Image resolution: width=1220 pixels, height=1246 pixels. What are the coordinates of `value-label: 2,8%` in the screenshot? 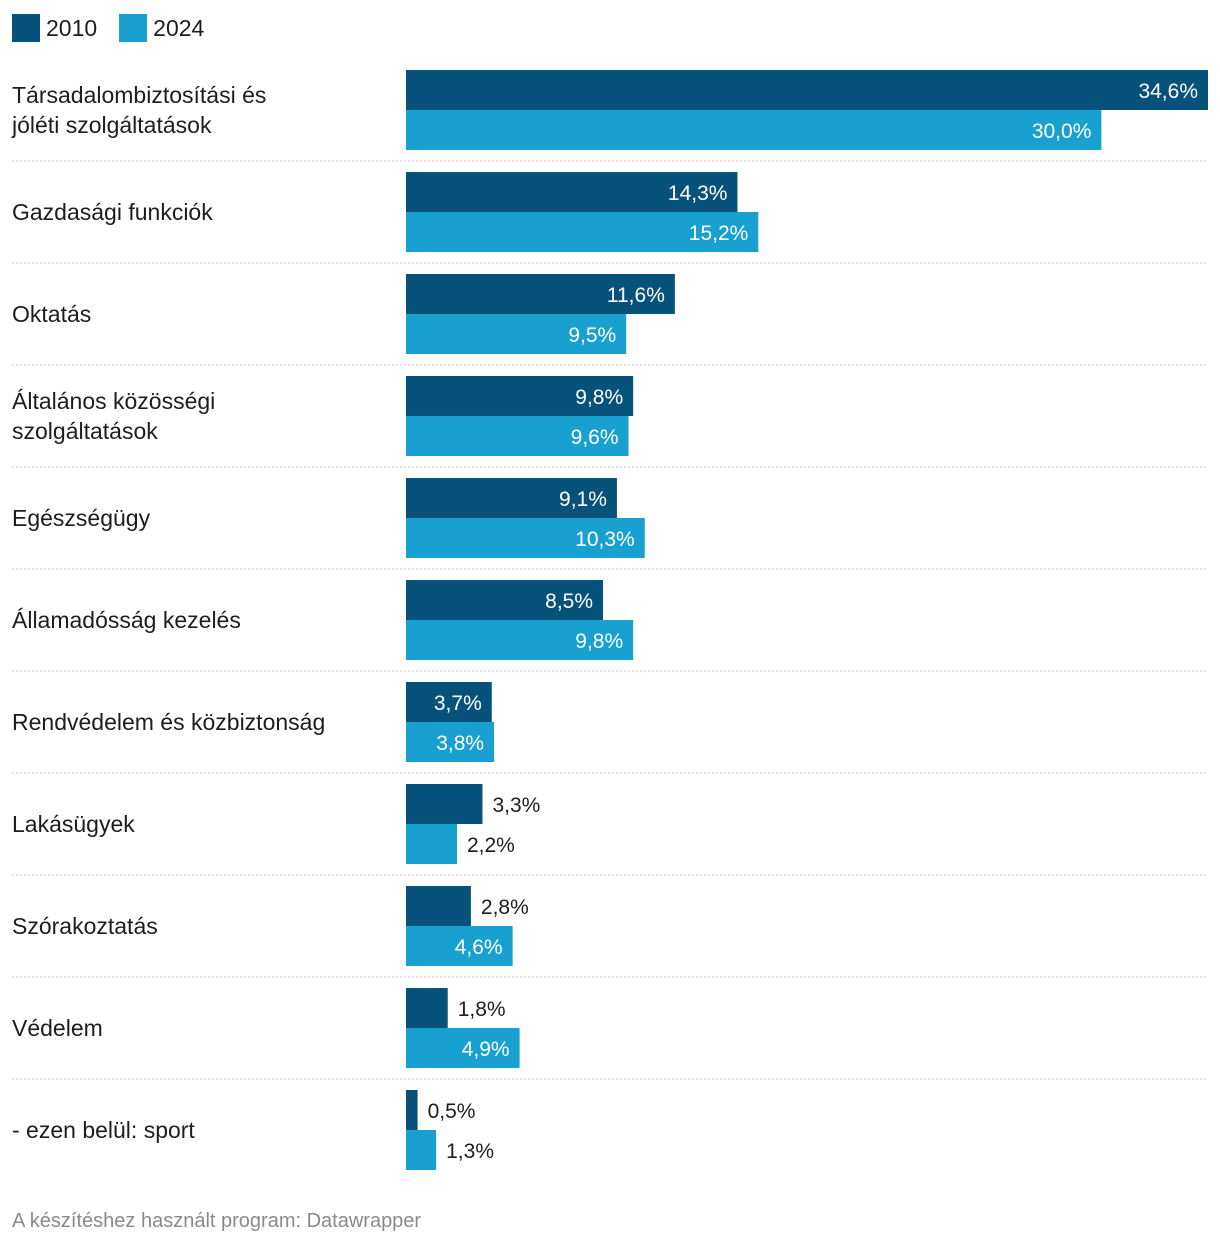 It's located at (505, 907).